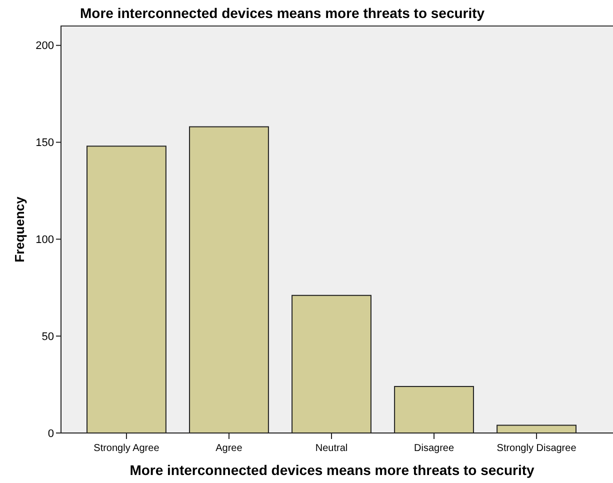 The image size is (613, 483). What do you see at coordinates (434, 448) in the screenshot?
I see `x-tick-label: Disagree` at bounding box center [434, 448].